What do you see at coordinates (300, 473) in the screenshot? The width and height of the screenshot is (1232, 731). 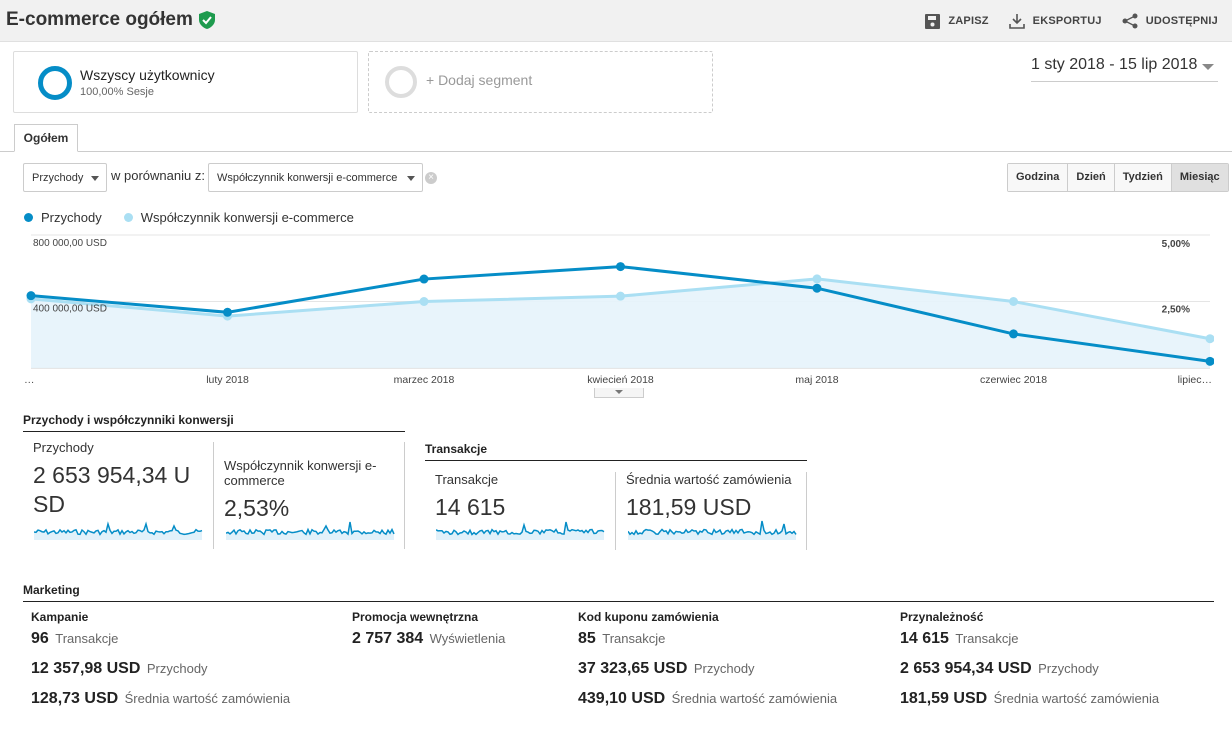 I see `card-label: Współczynnik konwersji e-commerce` at bounding box center [300, 473].